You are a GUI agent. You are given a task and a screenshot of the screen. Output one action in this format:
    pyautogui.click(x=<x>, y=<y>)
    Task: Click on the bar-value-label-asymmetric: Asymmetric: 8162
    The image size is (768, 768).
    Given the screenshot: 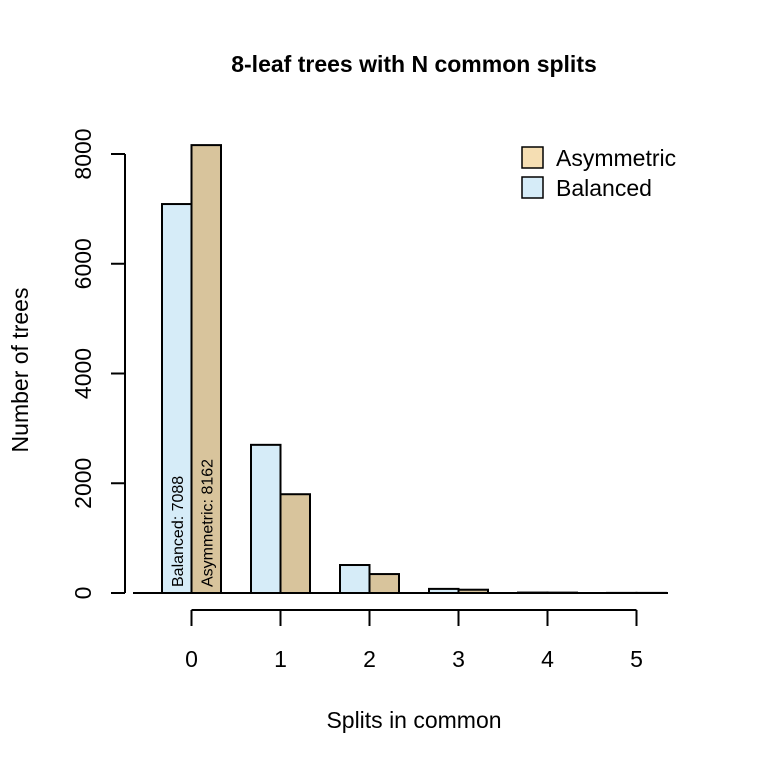 What is the action you would take?
    pyautogui.click(x=207, y=523)
    